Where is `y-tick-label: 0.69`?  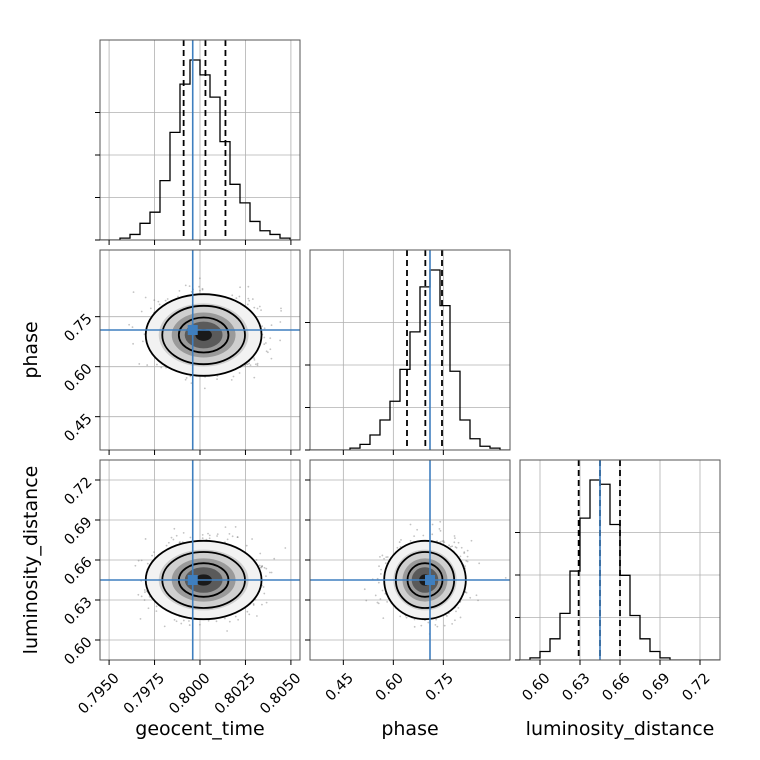
y-tick-label: 0.69 is located at coordinates (79, 531).